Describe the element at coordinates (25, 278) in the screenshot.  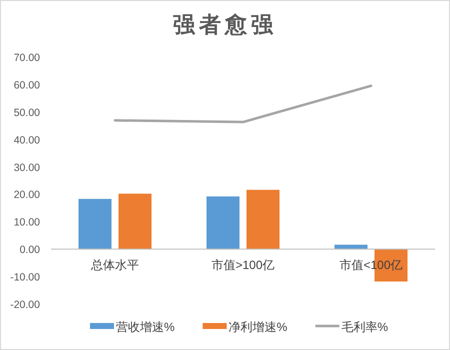
I see `y-tick-label: -10.00` at that location.